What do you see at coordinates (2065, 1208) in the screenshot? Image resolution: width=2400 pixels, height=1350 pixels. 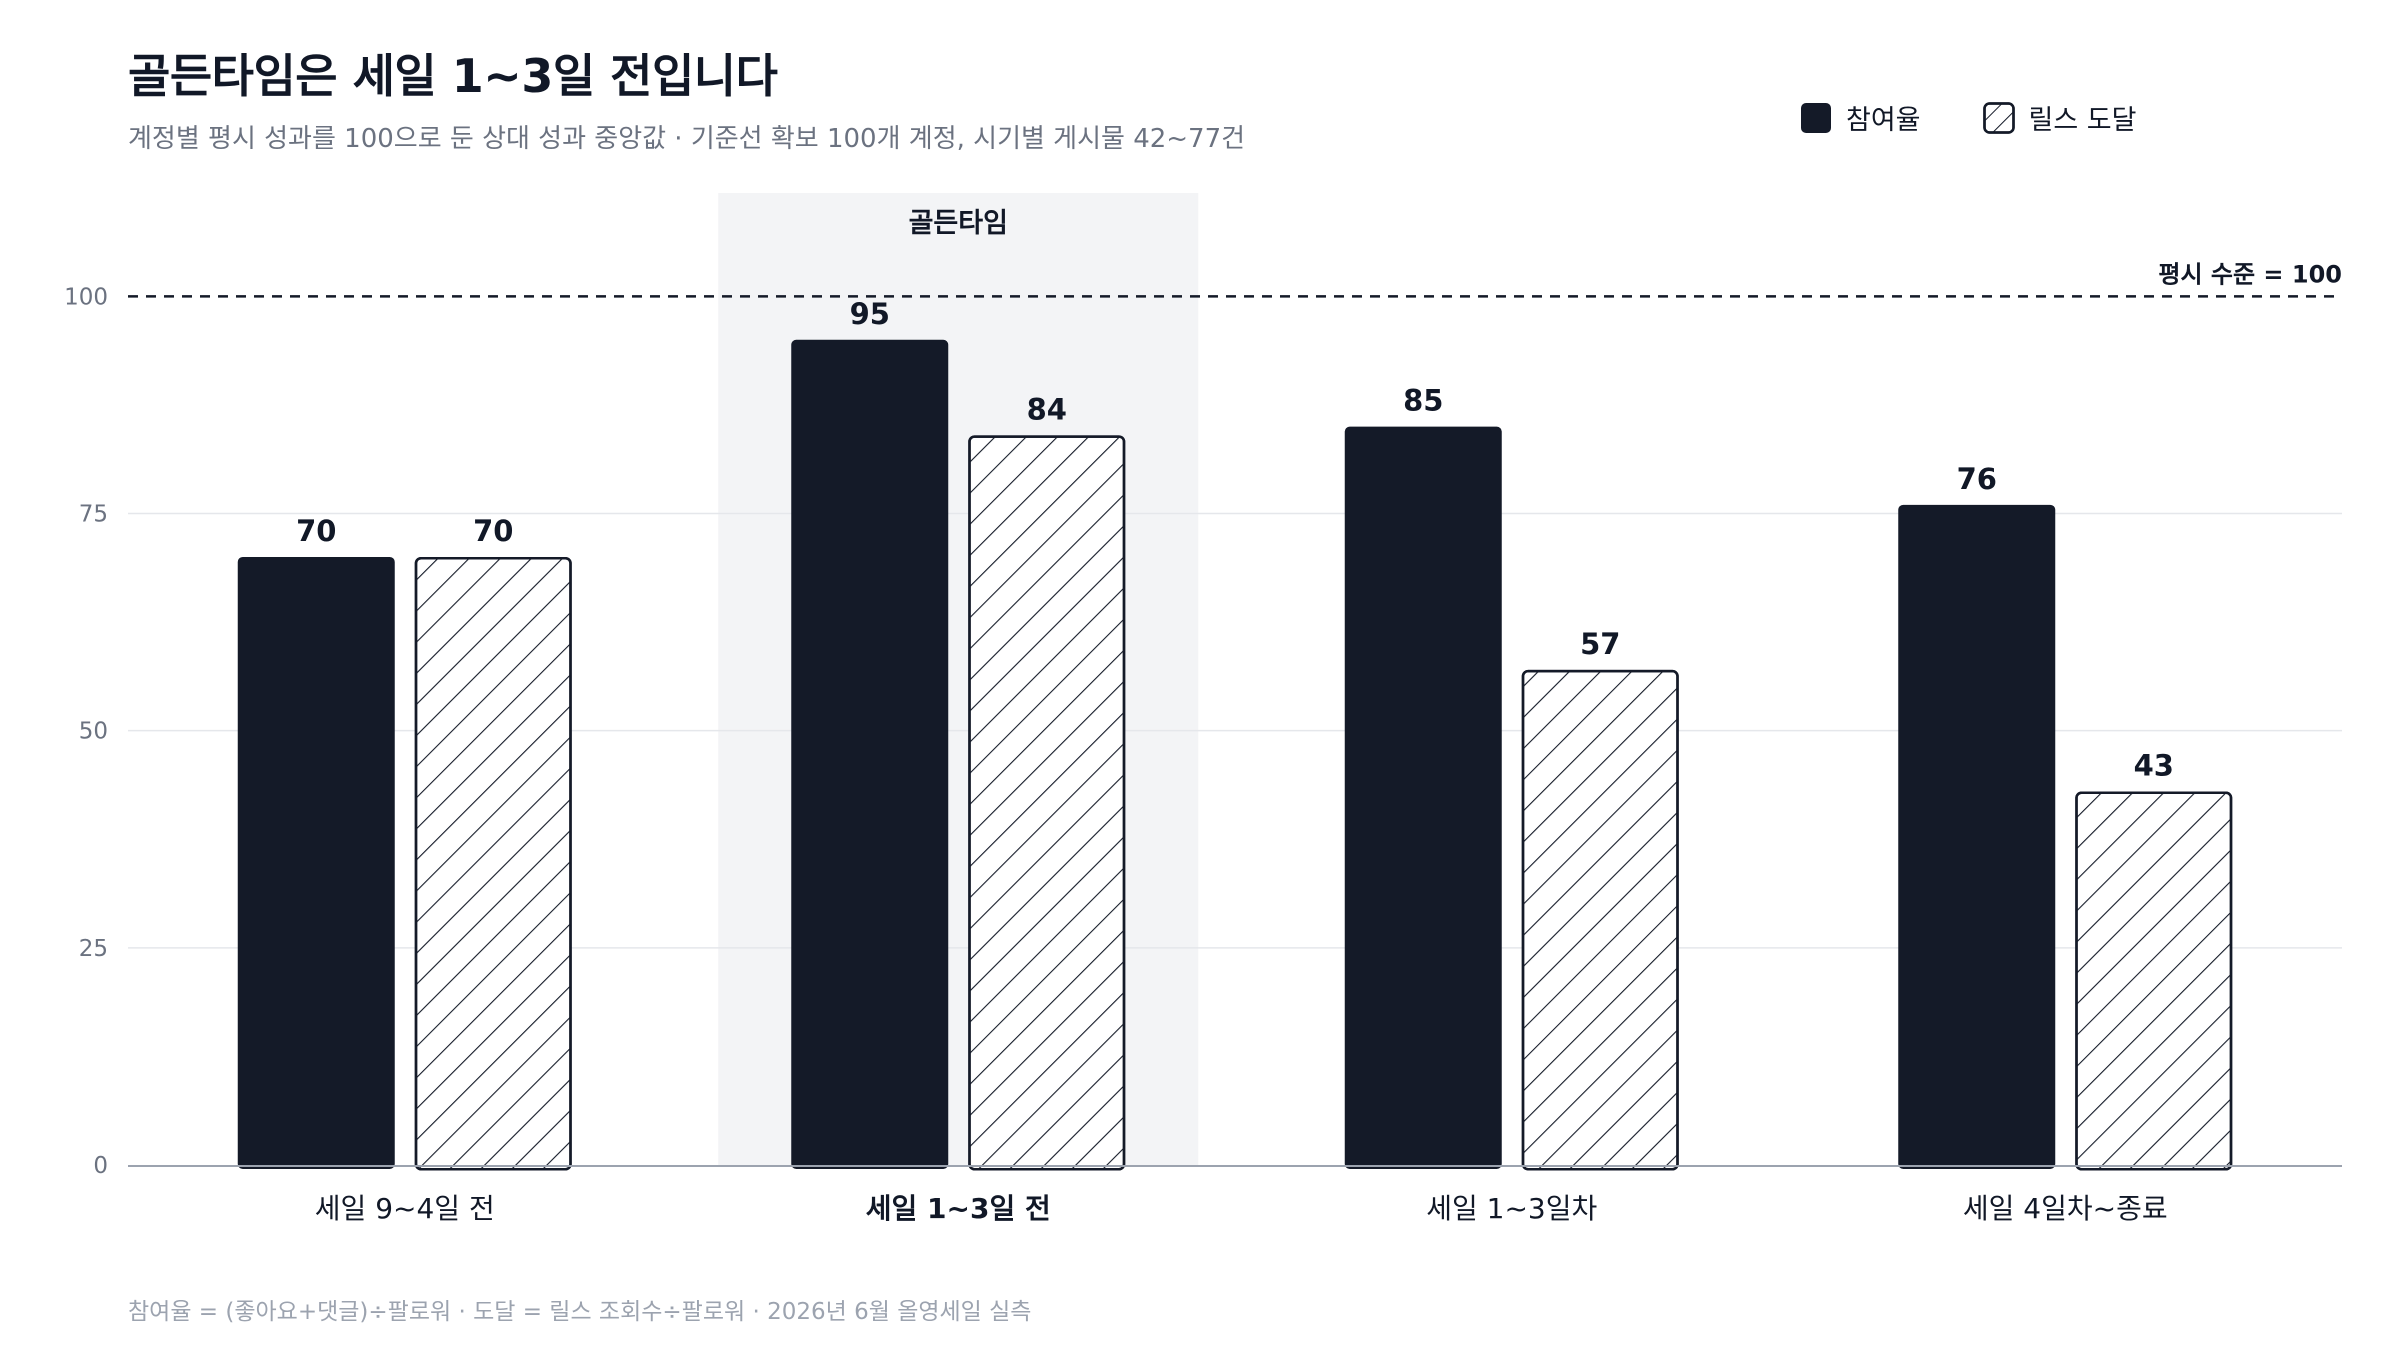 I see `x-category-label: 세일 4일차~종료` at bounding box center [2065, 1208].